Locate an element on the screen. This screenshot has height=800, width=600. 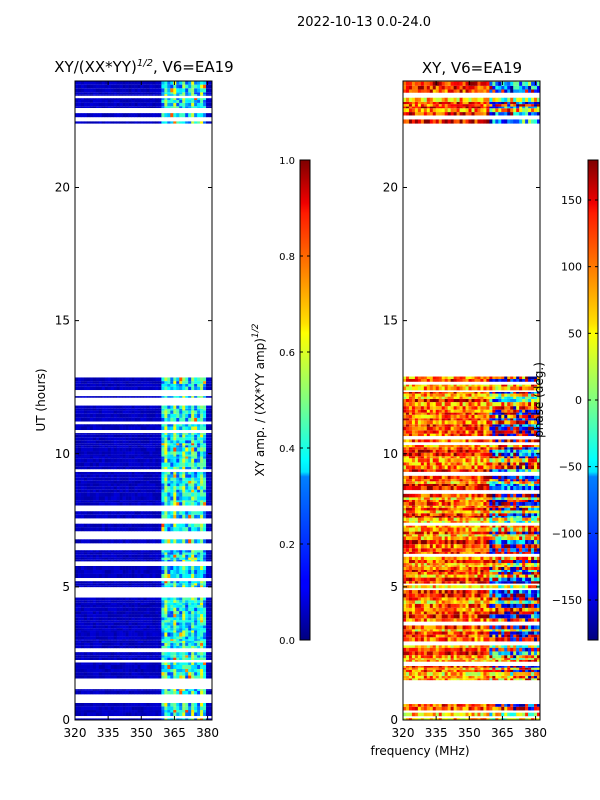
panel-1-title: XY/(XX*YY)1/2, V6=EA19 is located at coordinates (143, 67).